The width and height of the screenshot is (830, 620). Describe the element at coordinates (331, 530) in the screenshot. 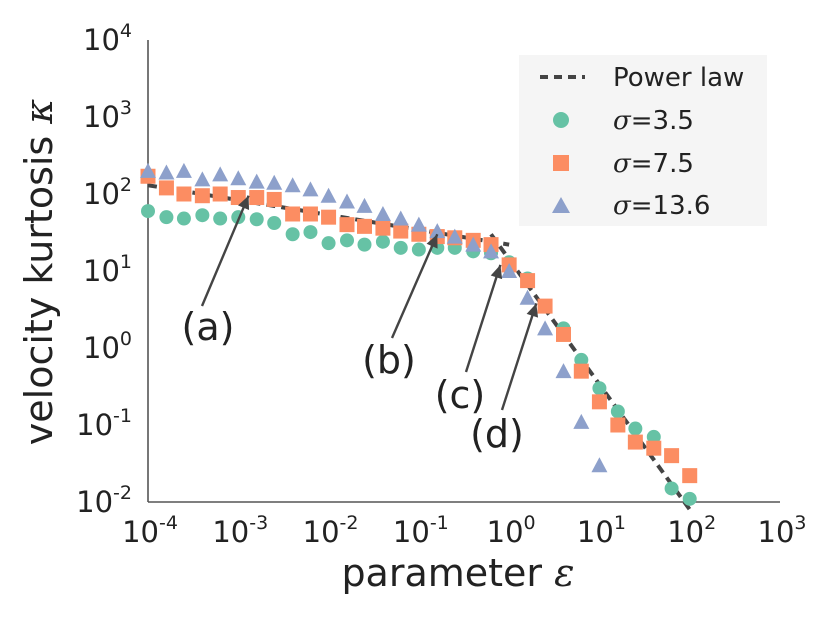

I see `x-tick-label: 10⁻²` at that location.